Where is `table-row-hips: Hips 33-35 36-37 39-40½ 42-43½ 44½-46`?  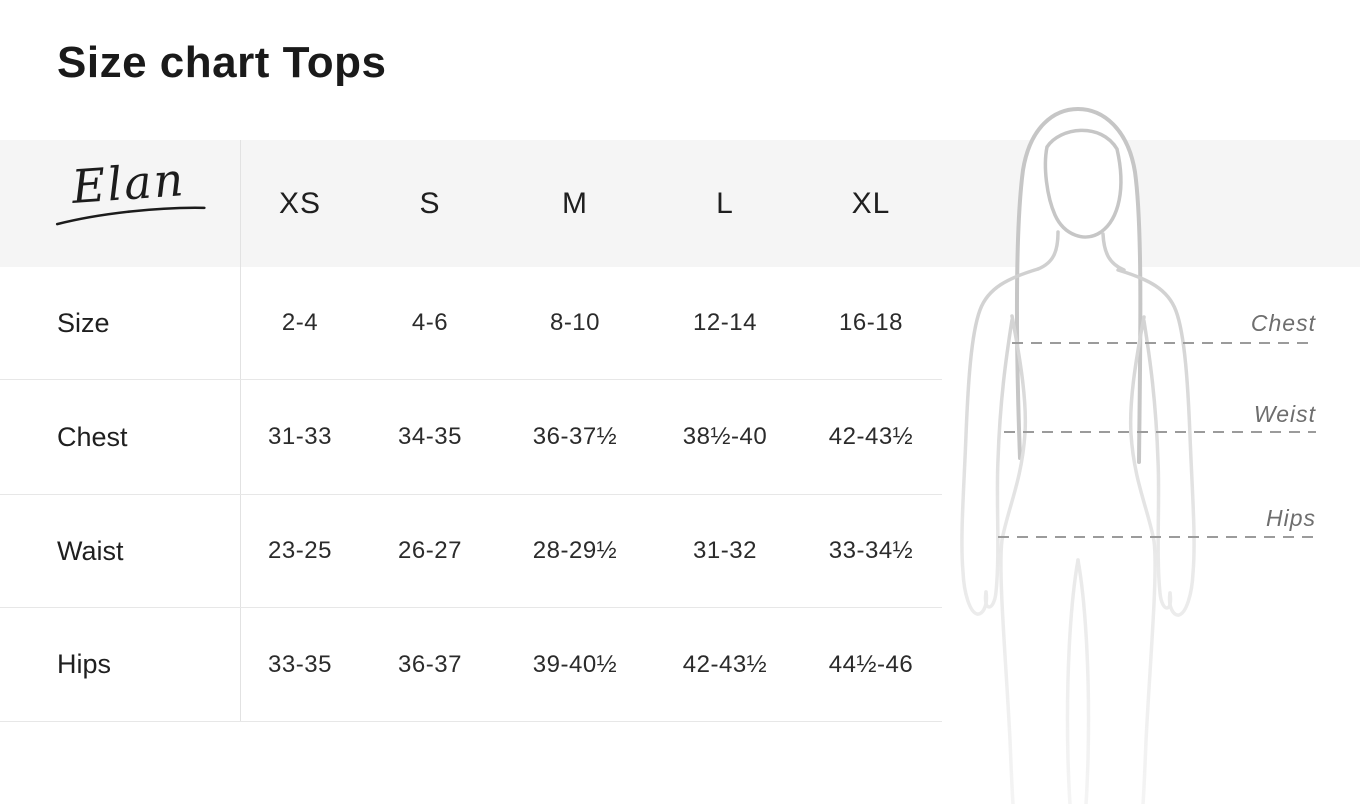
table-row-hips: Hips 33-35 36-37 39-40½ 42-43½ 44½-46 is located at coordinates (471, 665).